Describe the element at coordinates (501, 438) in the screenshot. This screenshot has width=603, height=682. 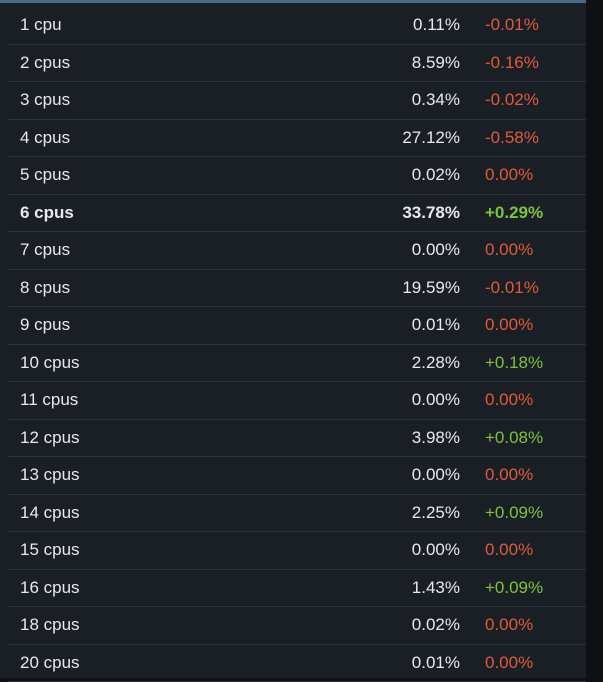
I see `row-change: +0.08%` at that location.